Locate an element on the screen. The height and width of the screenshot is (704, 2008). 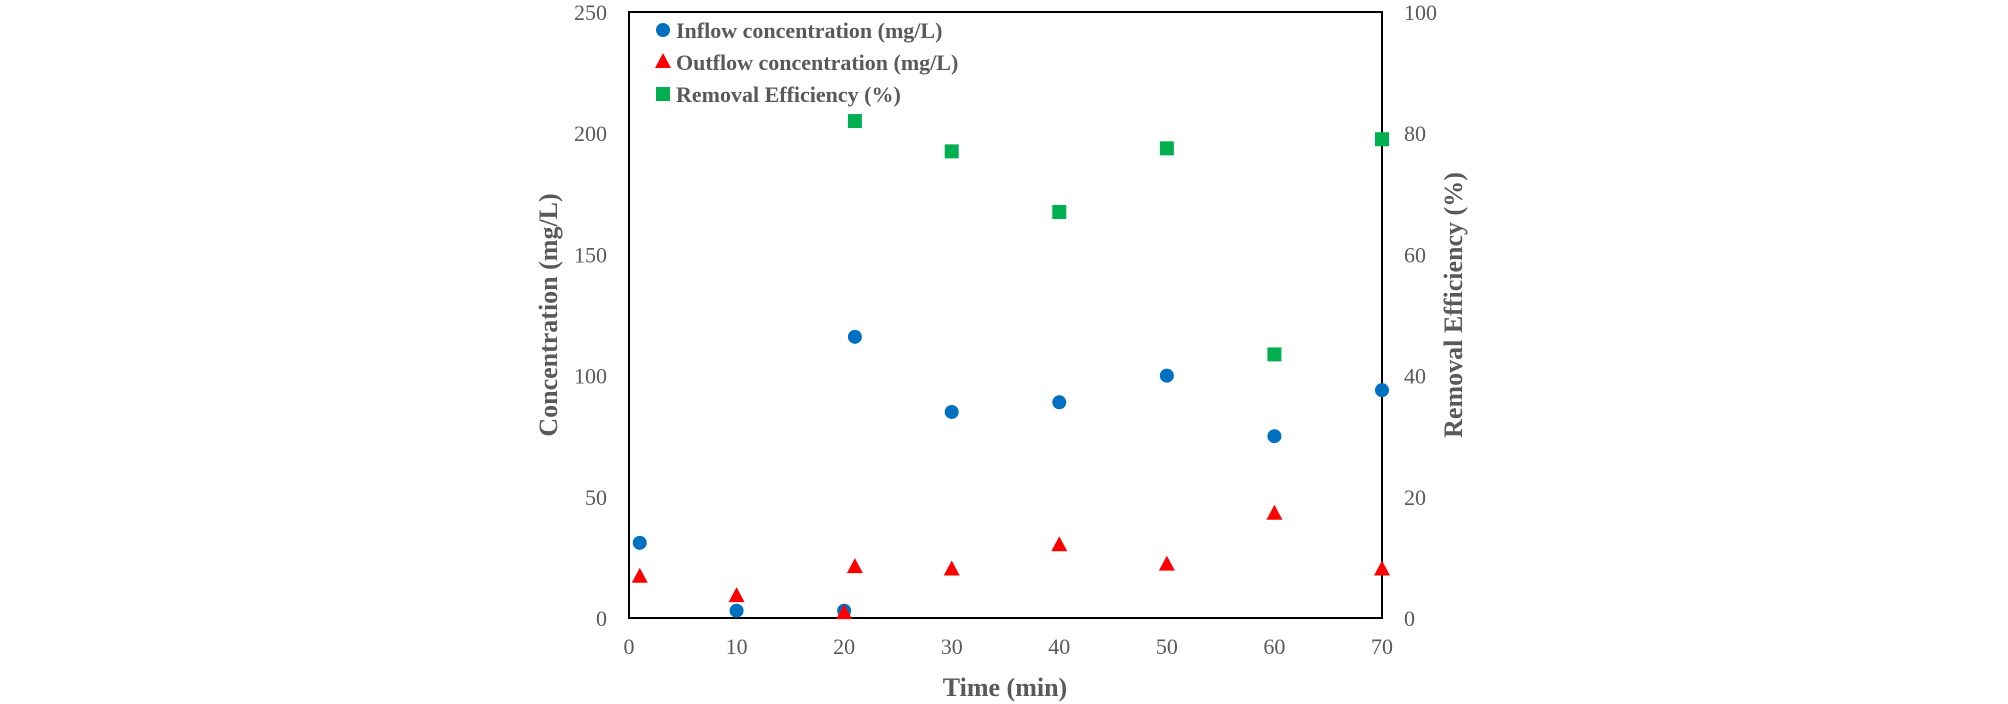
y-tick-label: 0 is located at coordinates (601, 618).